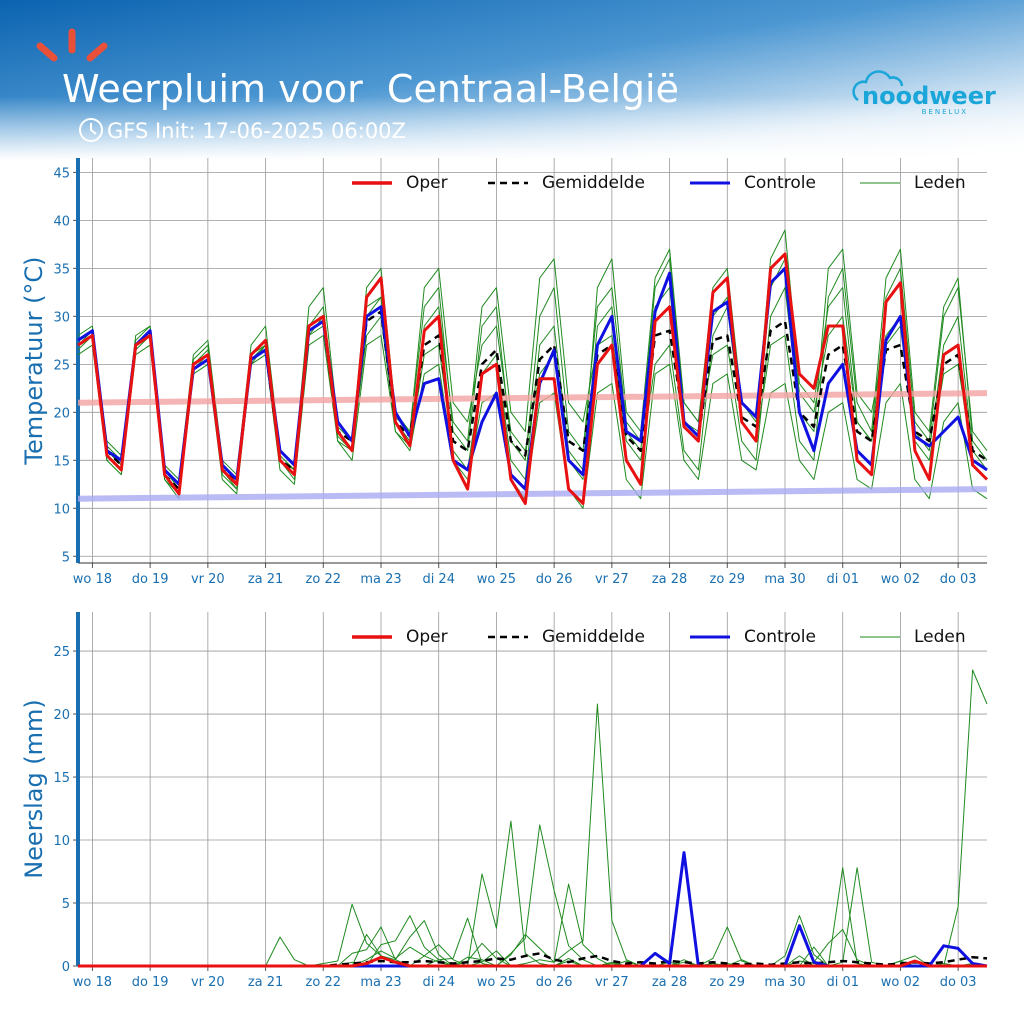 The height and width of the screenshot is (1024, 1024). What do you see at coordinates (256, 131) in the screenshot?
I see `subtitle: GFS Init: 17-06-2025 06:00Z` at bounding box center [256, 131].